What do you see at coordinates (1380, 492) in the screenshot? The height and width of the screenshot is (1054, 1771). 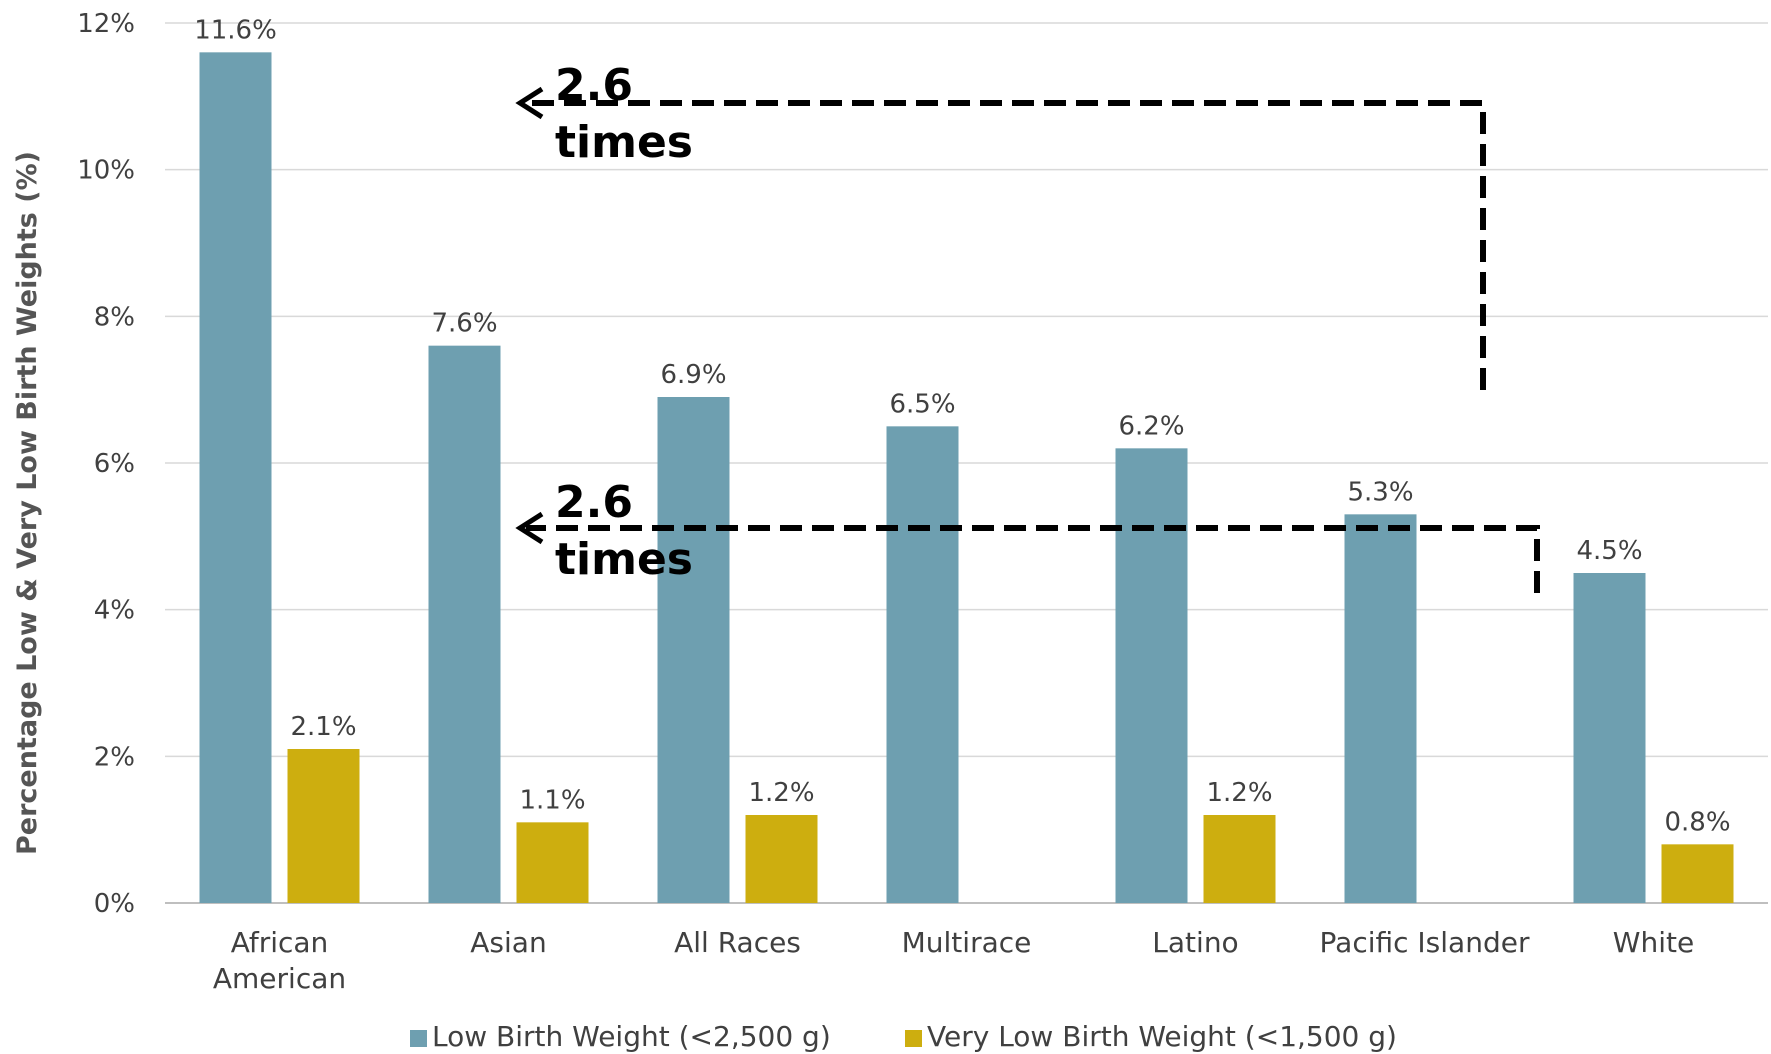 I see `data-label: 5.3%` at bounding box center [1380, 492].